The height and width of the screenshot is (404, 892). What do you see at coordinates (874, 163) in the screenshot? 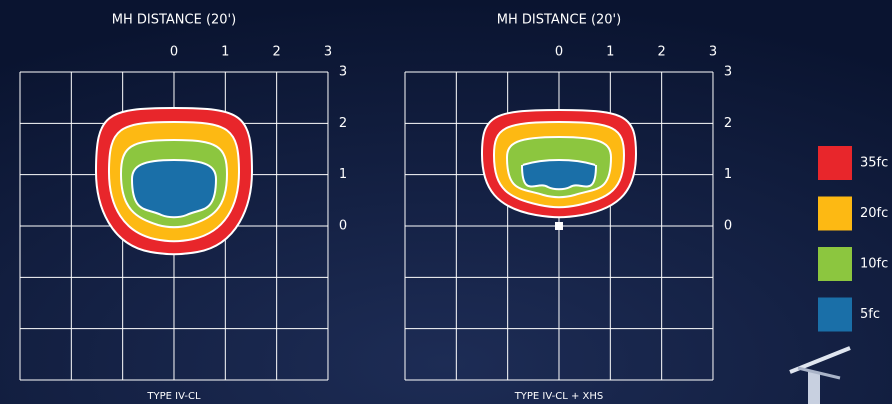
I see `legend-label: 35fc` at bounding box center [874, 163].